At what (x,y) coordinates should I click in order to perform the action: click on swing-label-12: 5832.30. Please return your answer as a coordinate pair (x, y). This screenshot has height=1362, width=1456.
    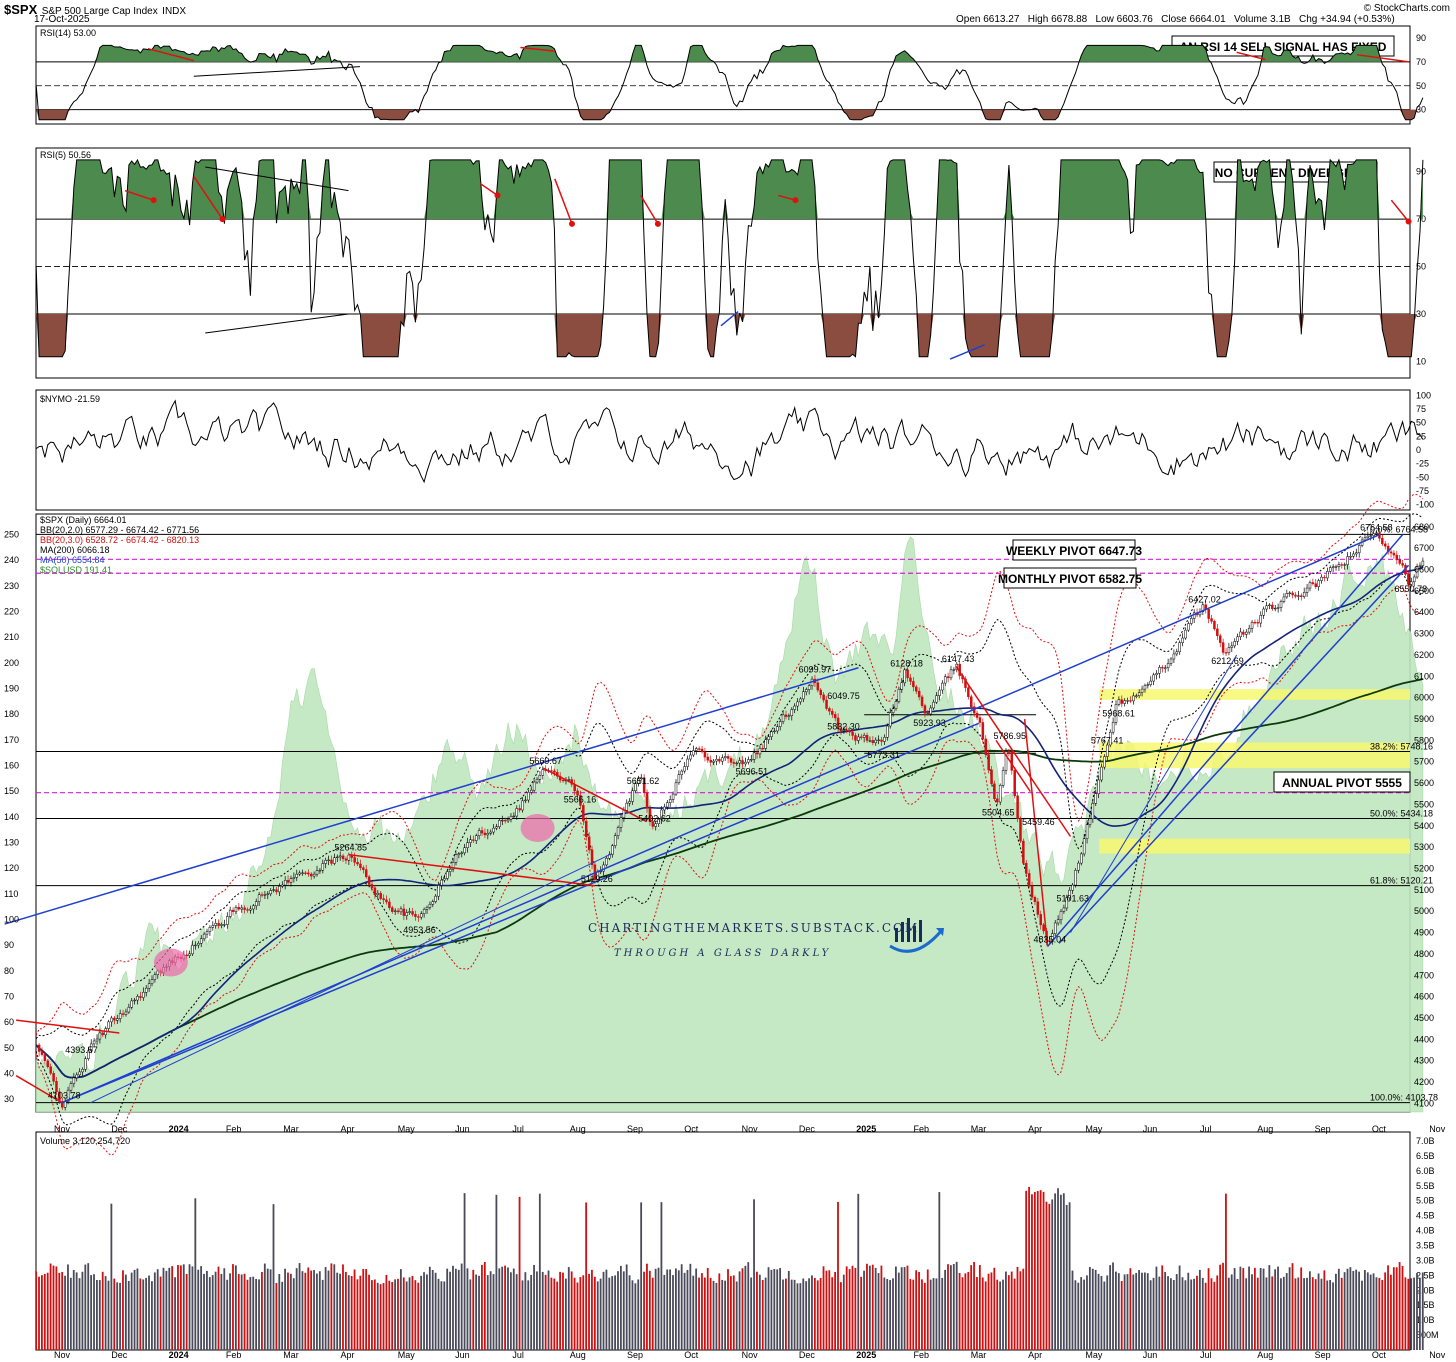
    Looking at the image, I should click on (843, 726).